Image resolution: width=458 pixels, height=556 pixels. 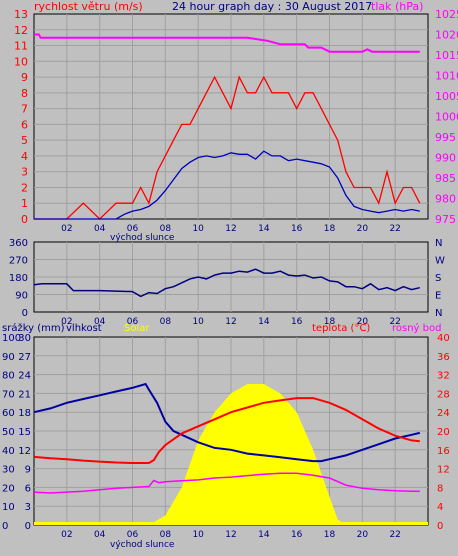 What do you see at coordinates (440, 261) in the screenshot?
I see `compass-tick-label: W` at bounding box center [440, 261].